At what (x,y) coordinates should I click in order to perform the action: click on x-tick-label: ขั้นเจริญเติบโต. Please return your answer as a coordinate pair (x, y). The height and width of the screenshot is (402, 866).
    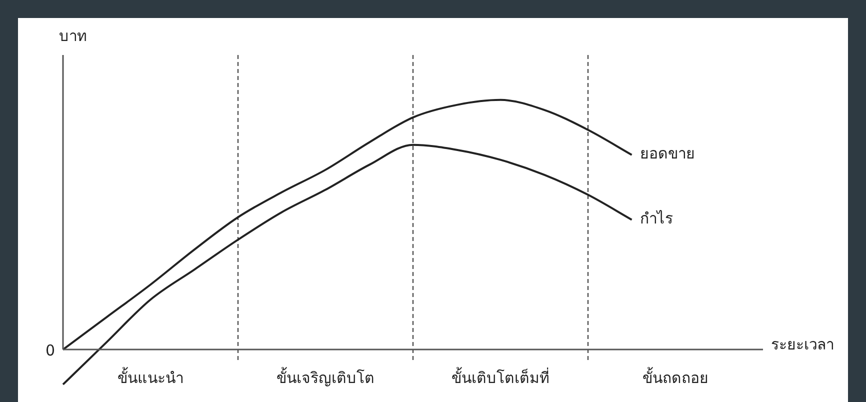
    Looking at the image, I should click on (325, 376).